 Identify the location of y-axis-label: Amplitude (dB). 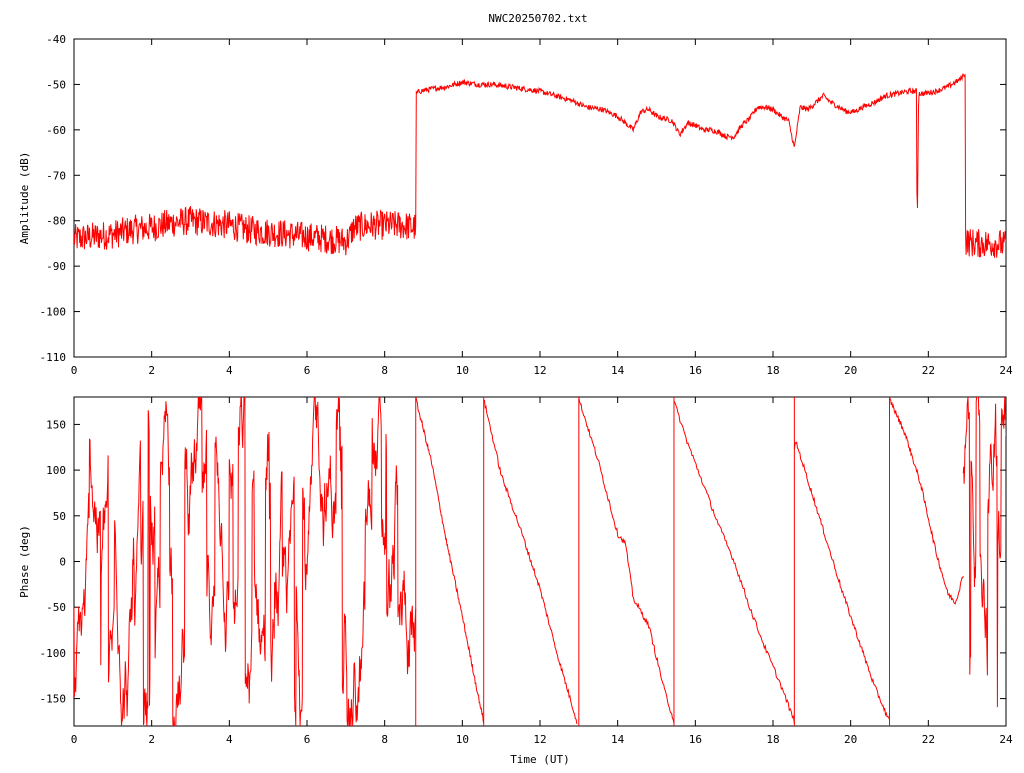
(24, 198).